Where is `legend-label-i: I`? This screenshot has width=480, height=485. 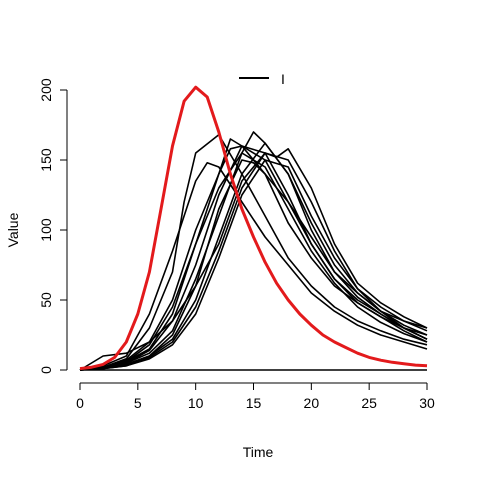 legend-label-i: I is located at coordinates (283, 79).